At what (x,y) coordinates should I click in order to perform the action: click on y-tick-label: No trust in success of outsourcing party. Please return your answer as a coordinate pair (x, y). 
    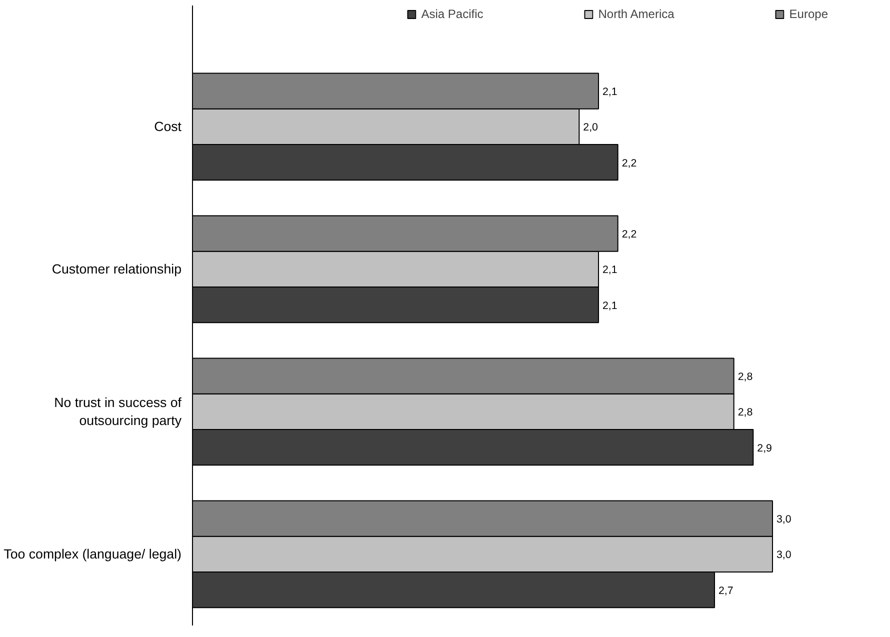
    Looking at the image, I should click on (118, 411).